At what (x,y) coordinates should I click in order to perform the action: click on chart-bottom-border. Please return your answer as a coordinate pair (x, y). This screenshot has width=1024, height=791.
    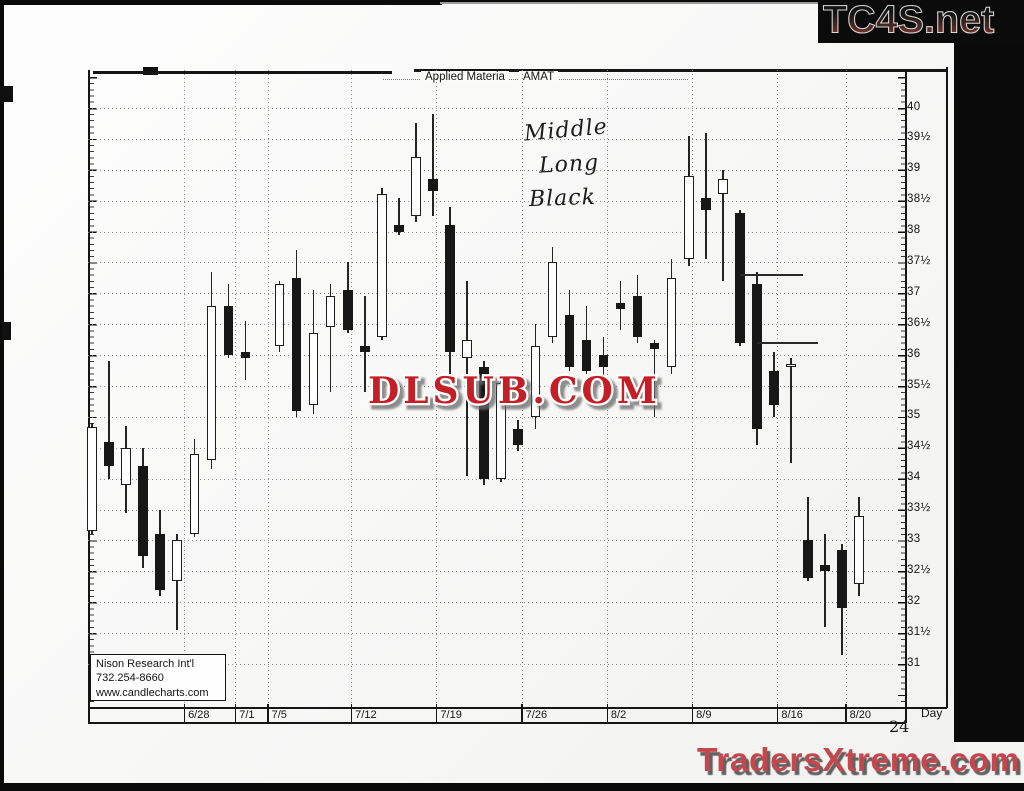
    Looking at the image, I should click on (517, 708).